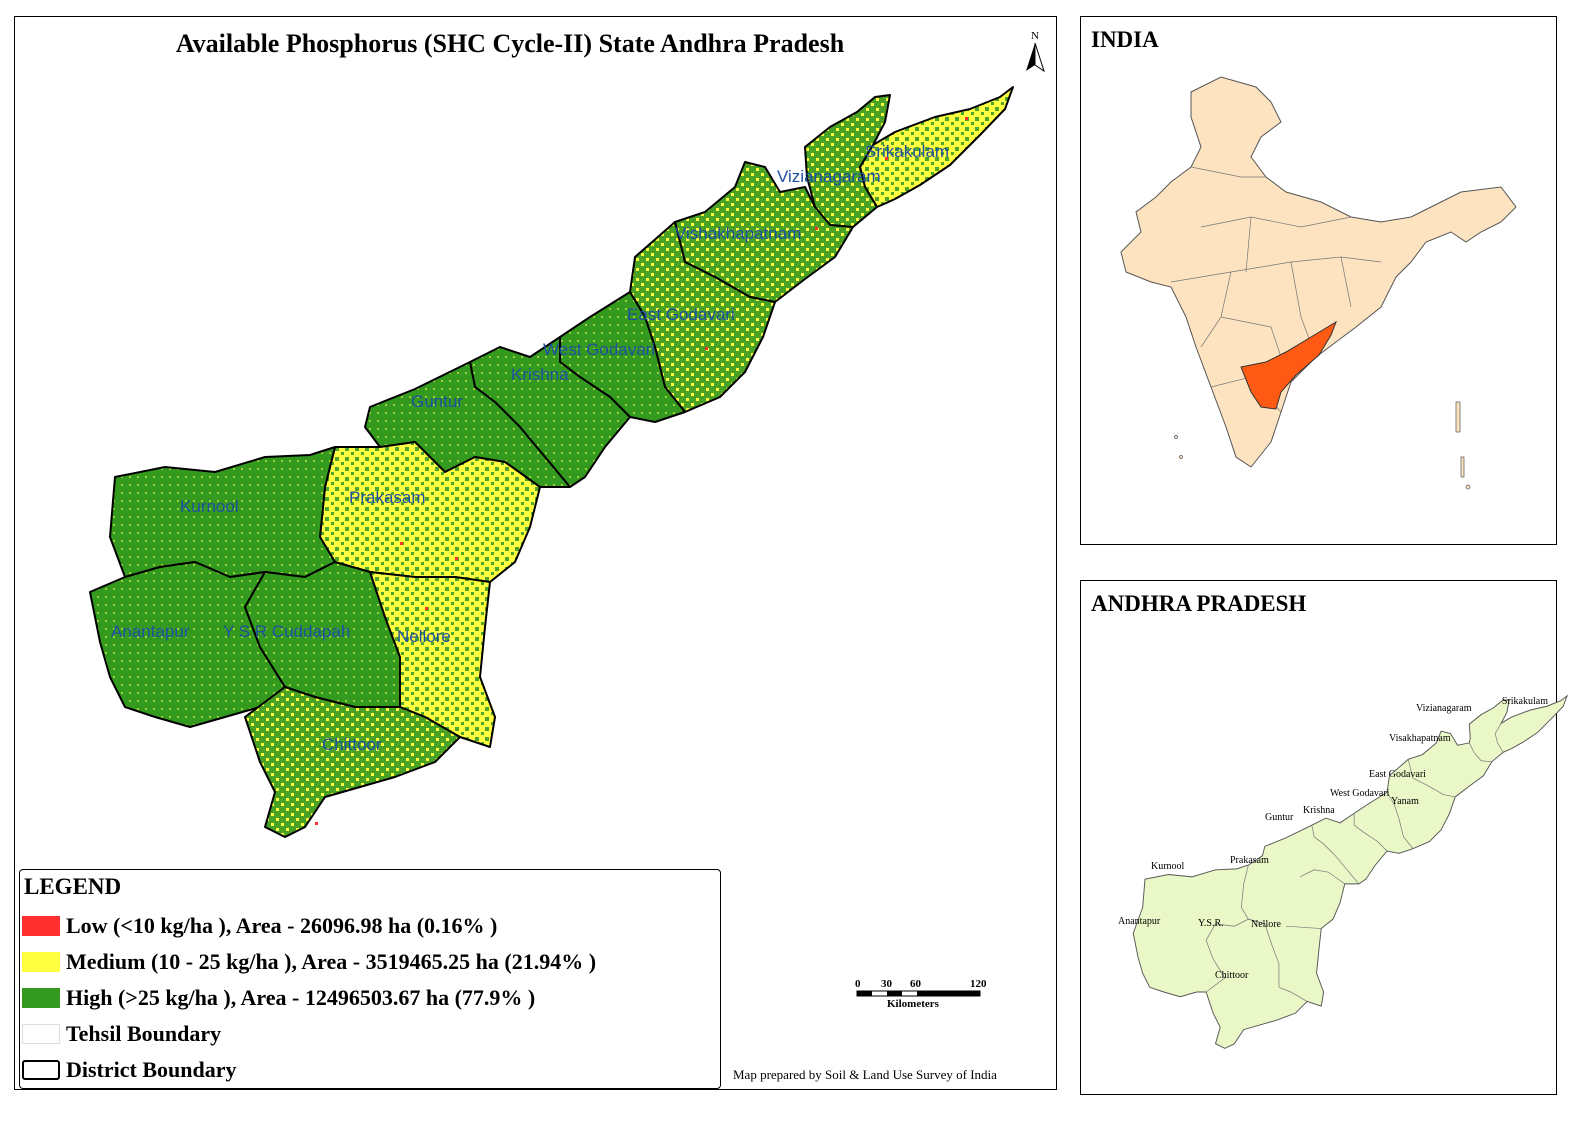 The width and height of the screenshot is (1587, 1123). I want to click on scale-tick-60: 60, so click(916, 984).